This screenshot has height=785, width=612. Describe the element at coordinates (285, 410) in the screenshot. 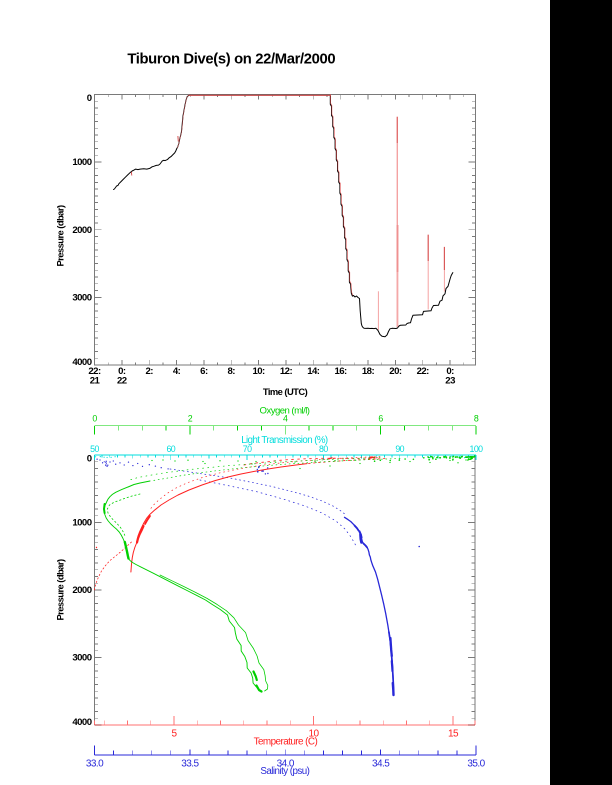

I see `svg-text: Oxygen (ml/l)` at that location.